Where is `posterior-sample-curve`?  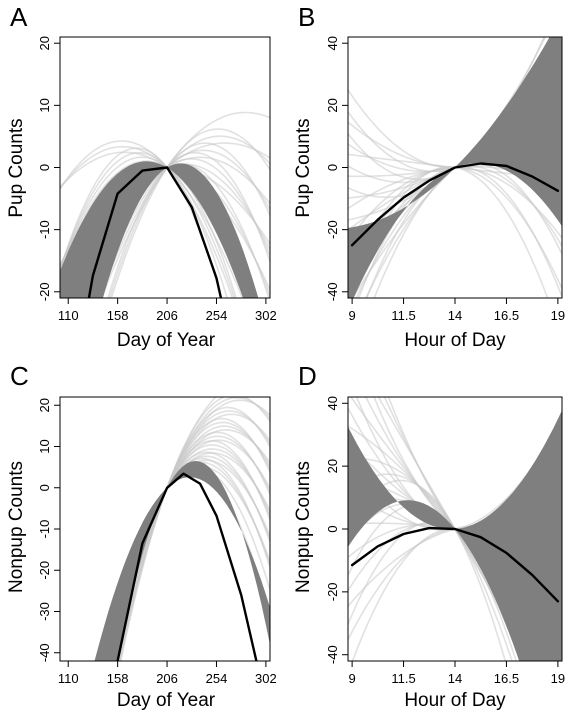
posterior-sample-curve is located at coordinates (185, 204).